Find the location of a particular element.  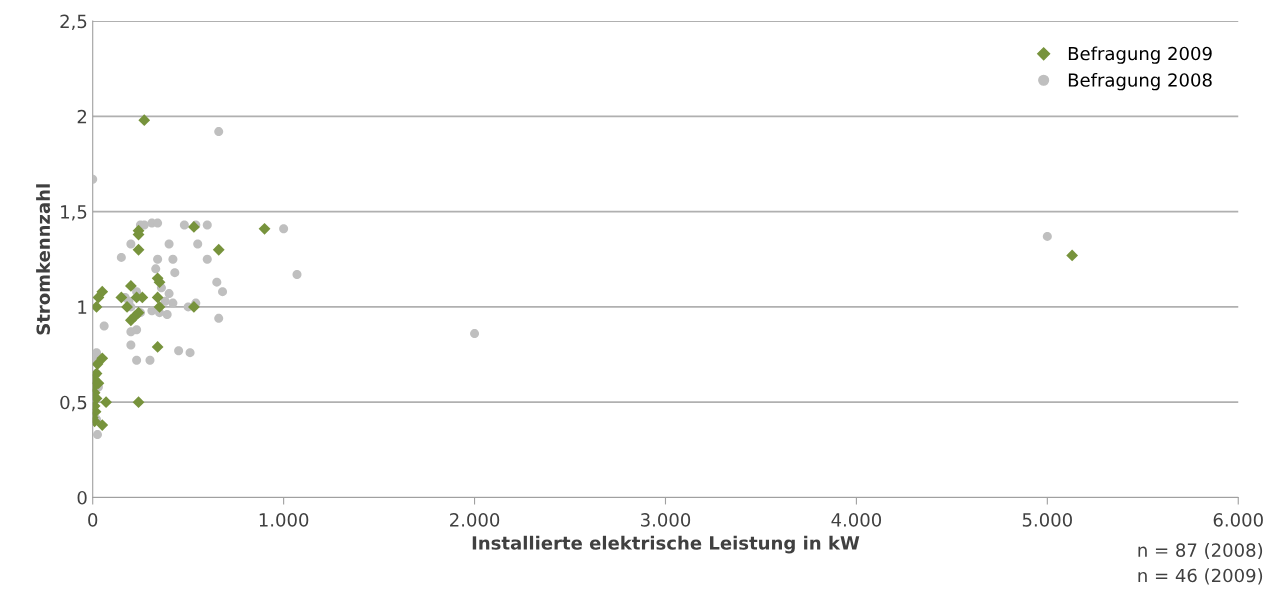

y-tick-label: 0 is located at coordinates (82, 497).